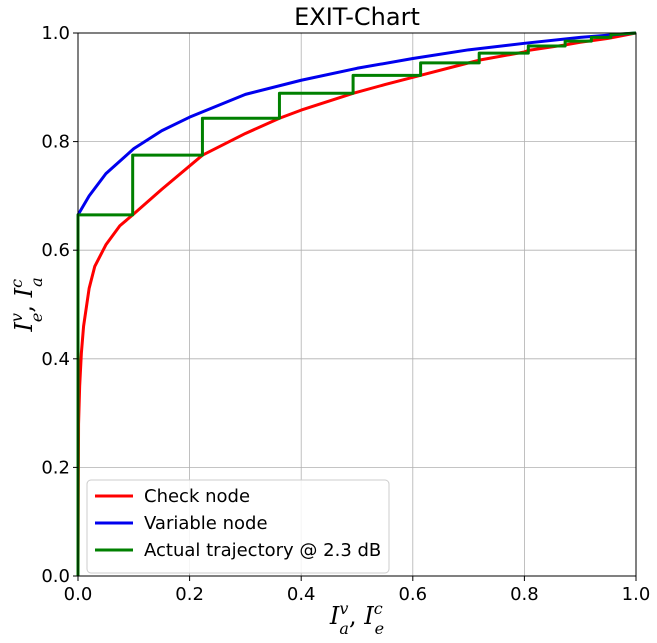 This screenshot has width=657, height=643. I want to click on y-tick-label: 1.0, so click(55, 33).